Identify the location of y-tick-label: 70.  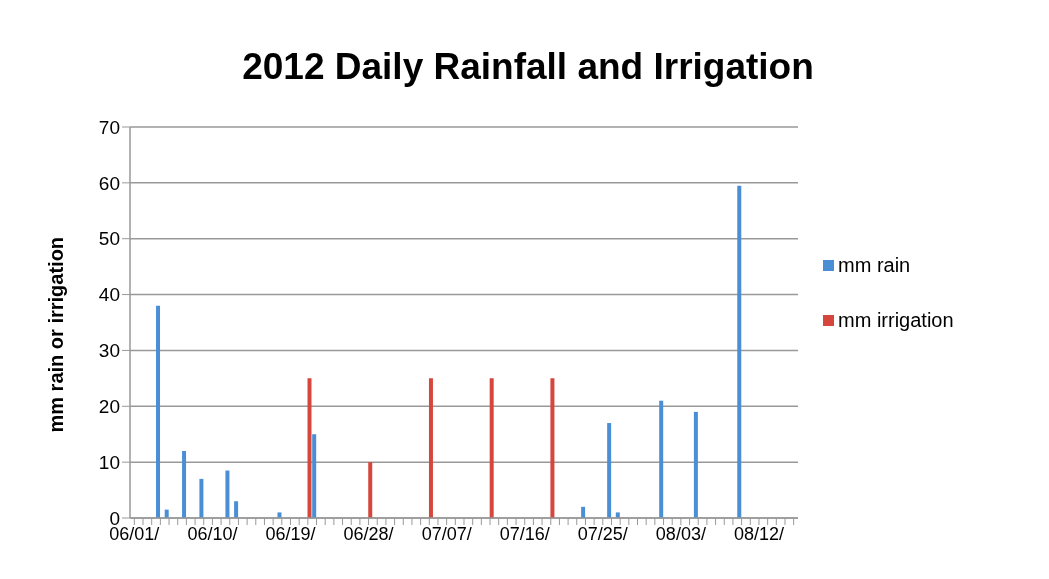
(109, 127).